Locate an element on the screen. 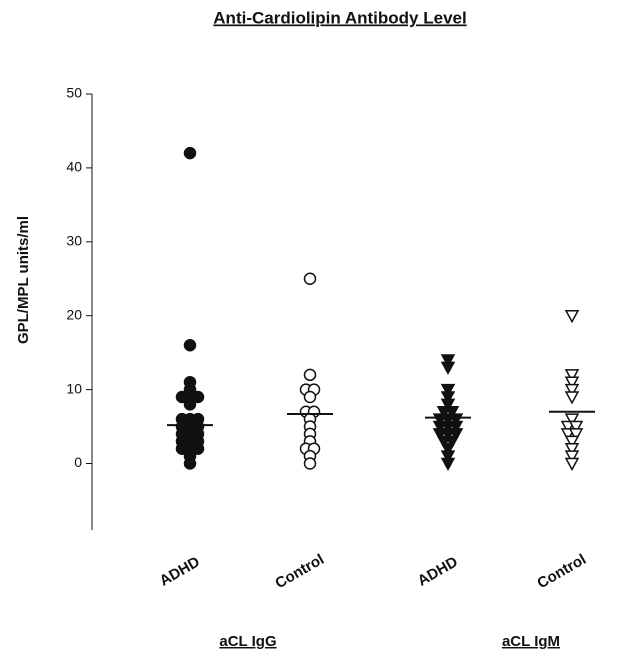  y-tick-label: 10 is located at coordinates (74, 388).